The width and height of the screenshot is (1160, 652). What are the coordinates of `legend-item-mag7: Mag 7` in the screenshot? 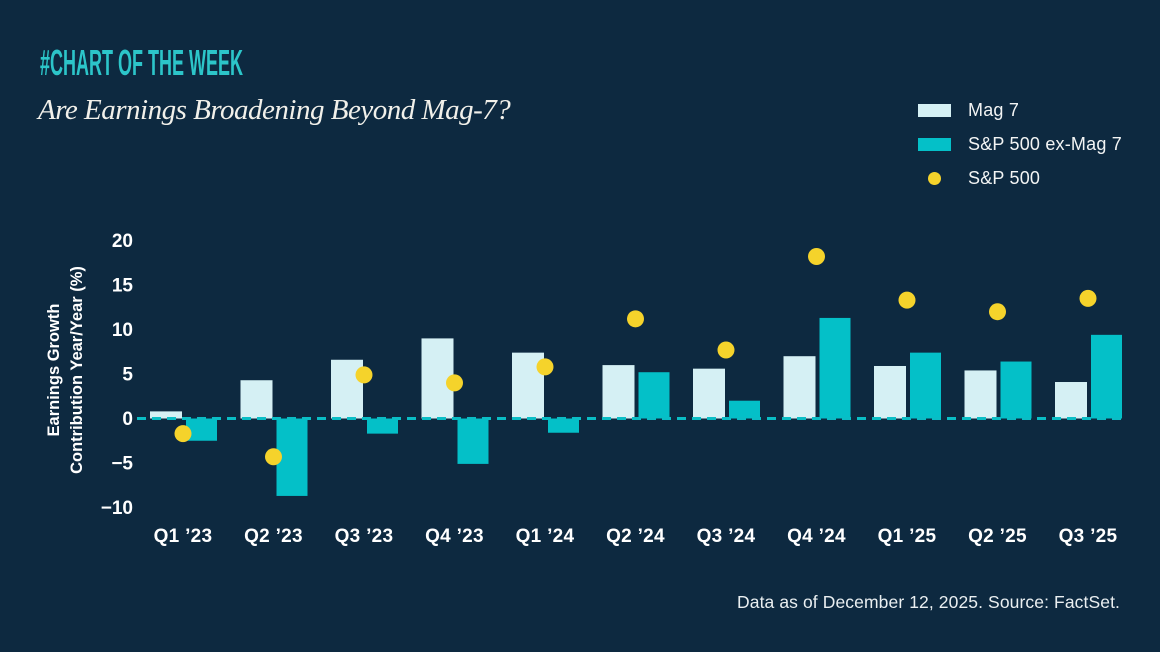 It's located at (1020, 110).